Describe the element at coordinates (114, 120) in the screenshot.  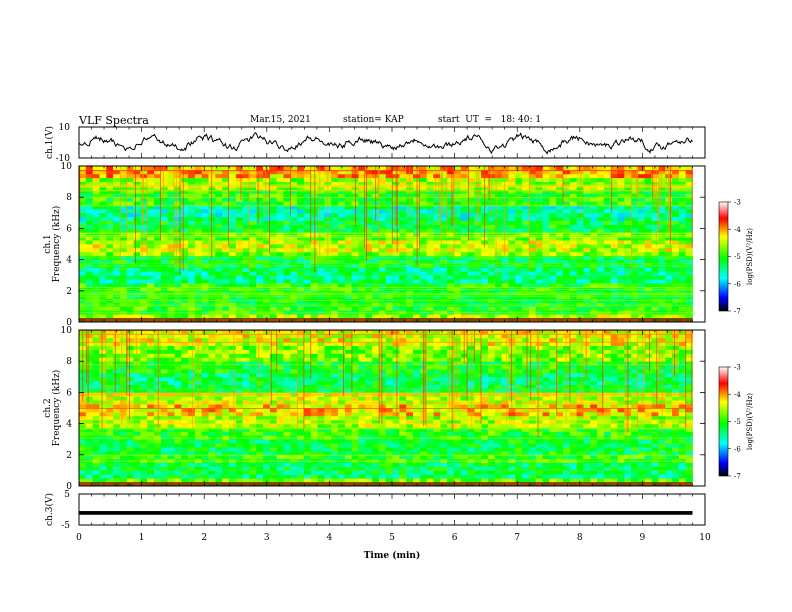
I see `chart-title: VLF Spectra` at that location.